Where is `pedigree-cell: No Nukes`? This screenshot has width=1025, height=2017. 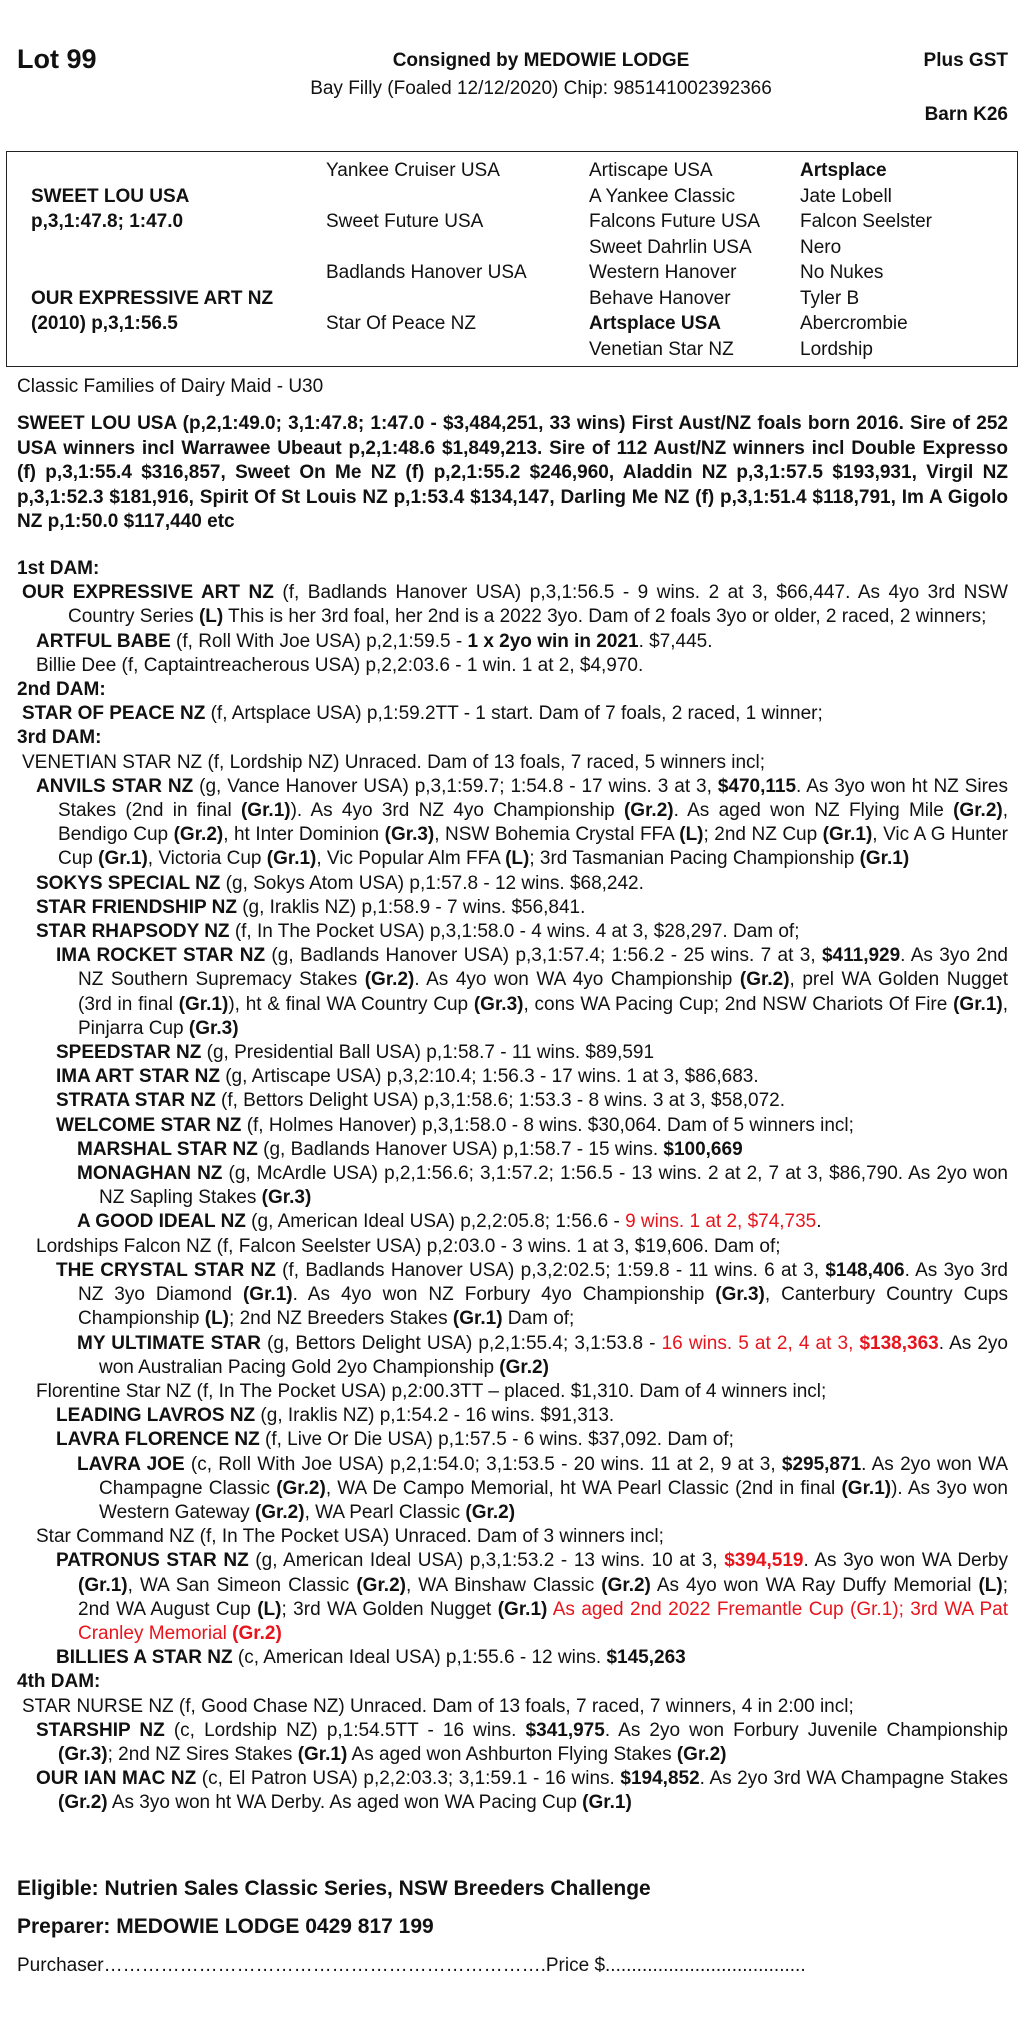 pedigree-cell: No Nukes is located at coordinates (842, 272).